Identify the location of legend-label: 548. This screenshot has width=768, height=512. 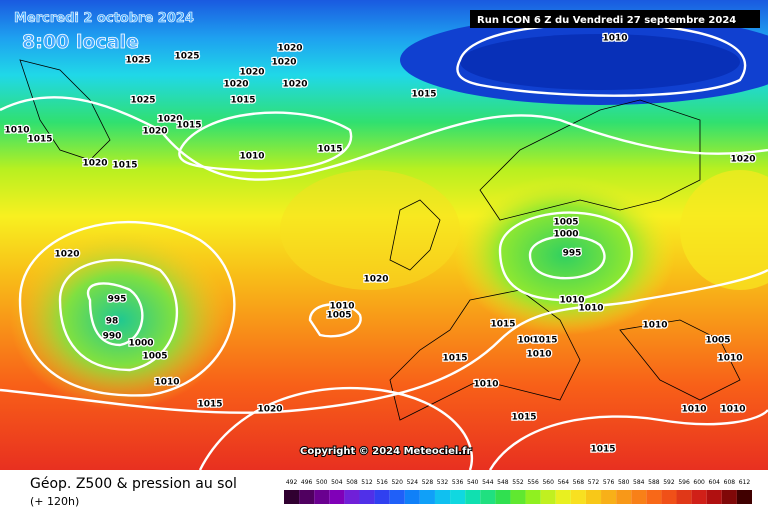
(503, 482).